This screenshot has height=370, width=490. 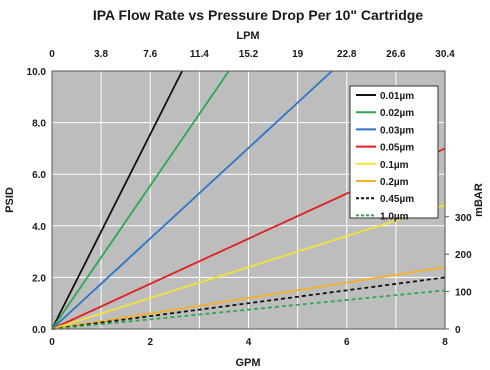 I want to click on x-tick-label: 4, so click(x=249, y=342).